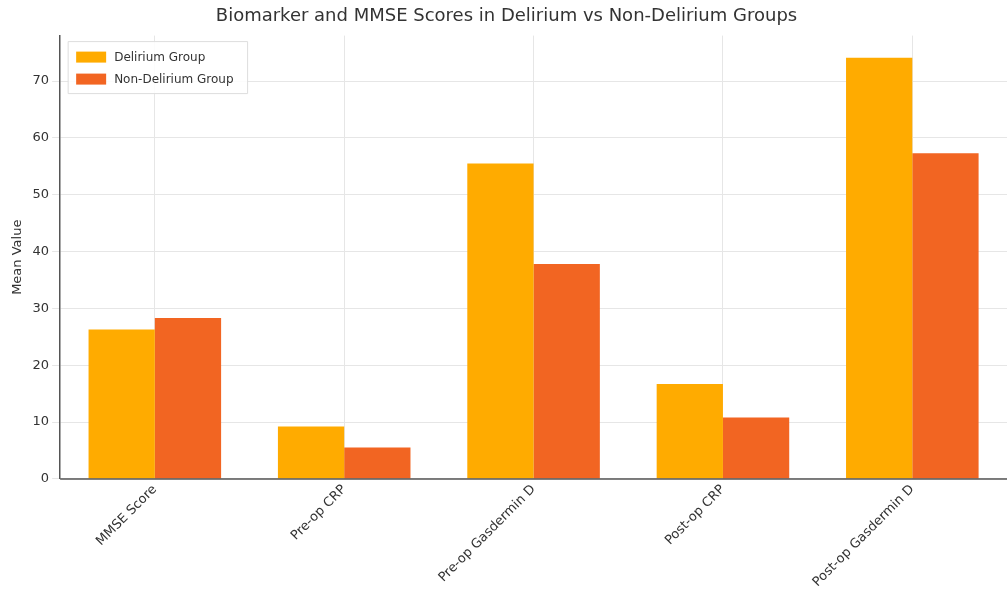 The height and width of the screenshot is (597, 1007). What do you see at coordinates (41, 421) in the screenshot?
I see `y-tick-label: 10` at bounding box center [41, 421].